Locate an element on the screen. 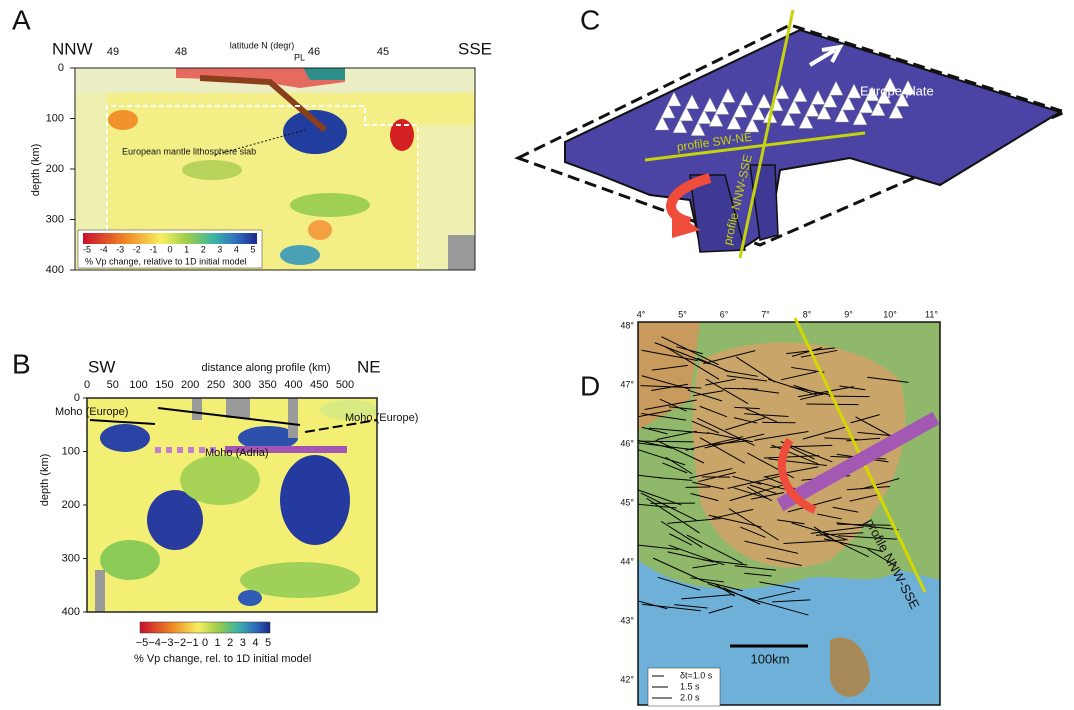 This screenshot has height=710, width=1074. panel-label: B is located at coordinates (21, 363).